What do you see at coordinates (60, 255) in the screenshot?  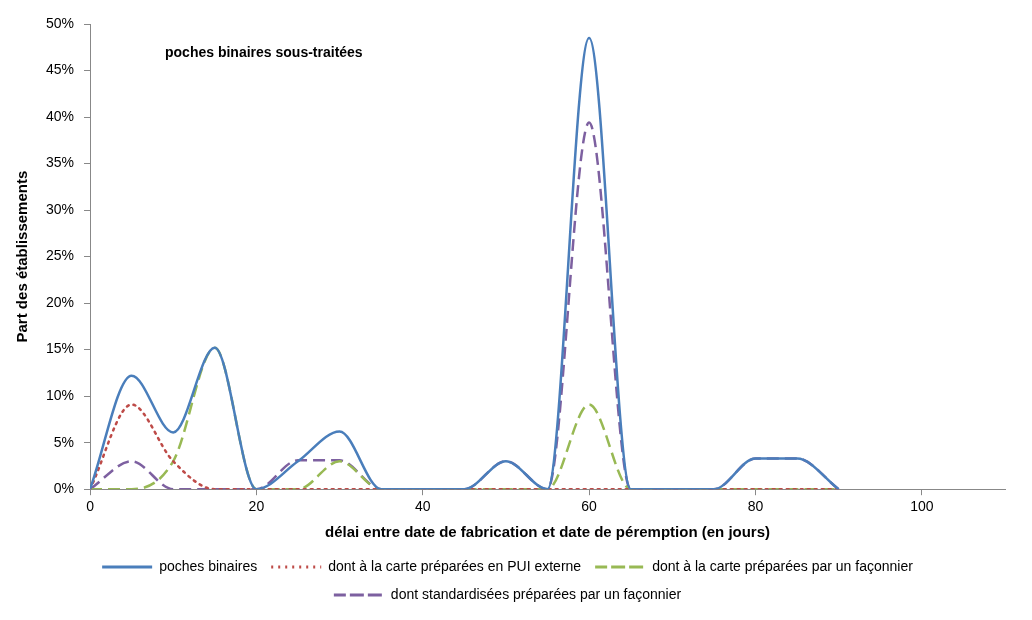 I see `y-tick-label: 25%` at bounding box center [60, 255].